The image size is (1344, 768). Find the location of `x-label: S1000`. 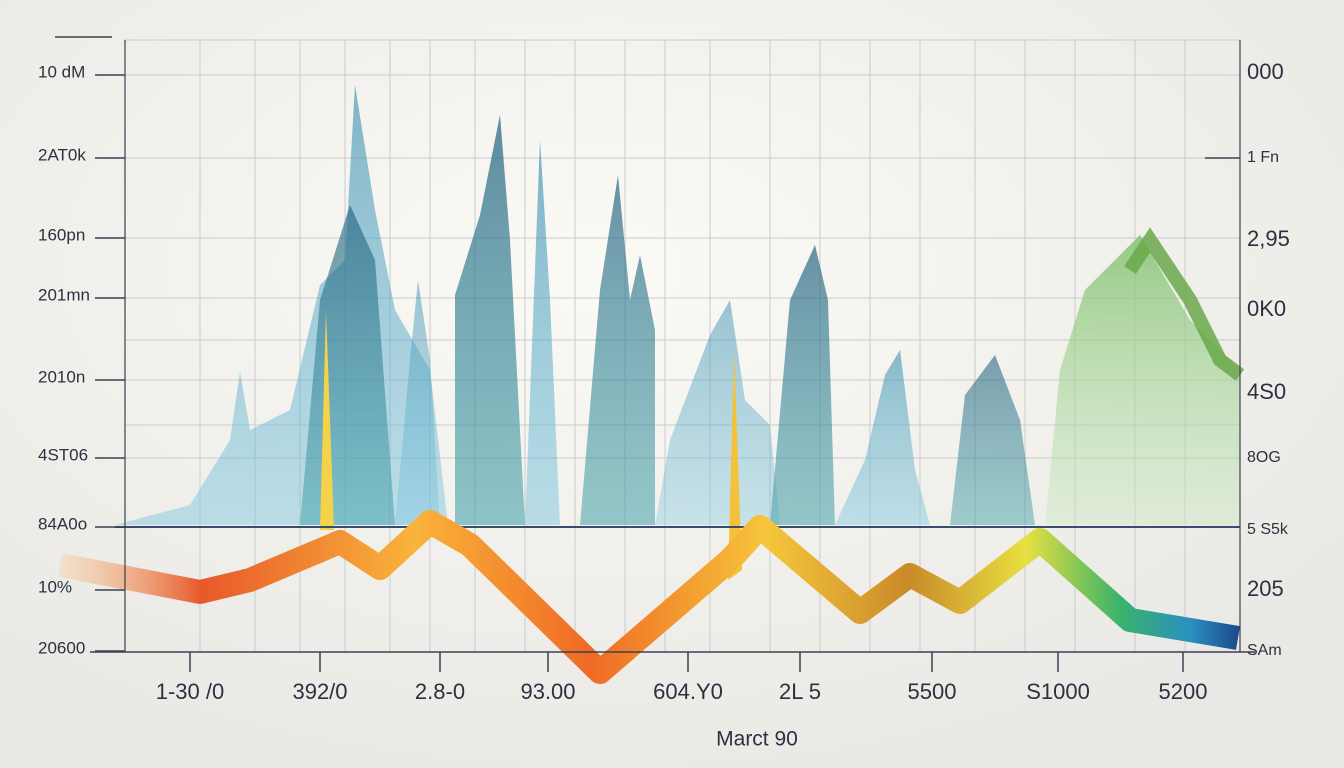

x-label: S1000 is located at coordinates (1058, 691).